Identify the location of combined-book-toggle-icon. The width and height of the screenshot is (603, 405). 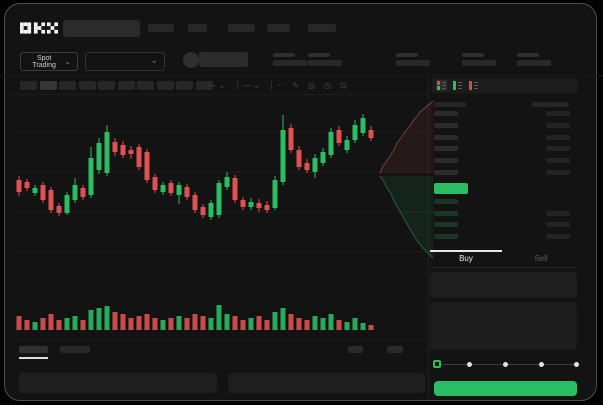
(441, 85).